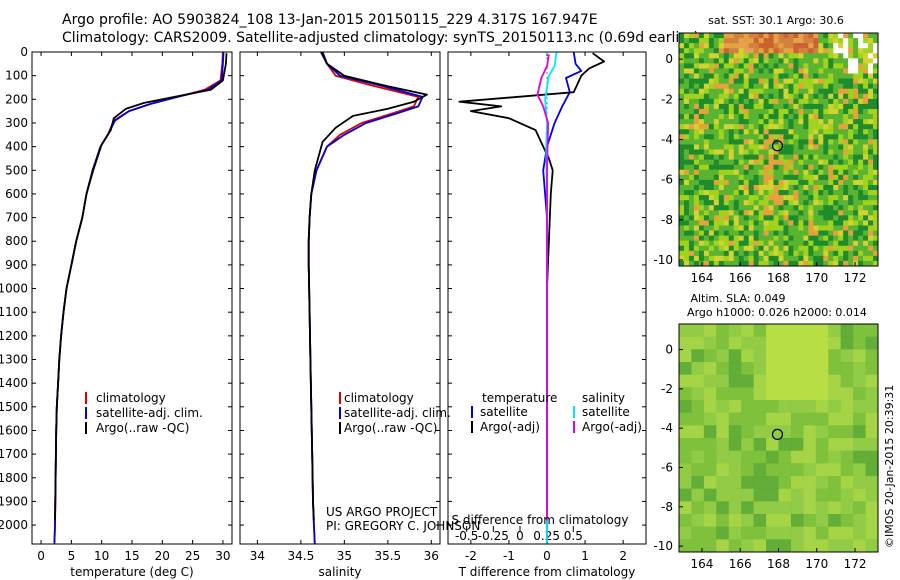  Describe the element at coordinates (162, 556) in the screenshot. I see `x-tick-label: 20` at that location.